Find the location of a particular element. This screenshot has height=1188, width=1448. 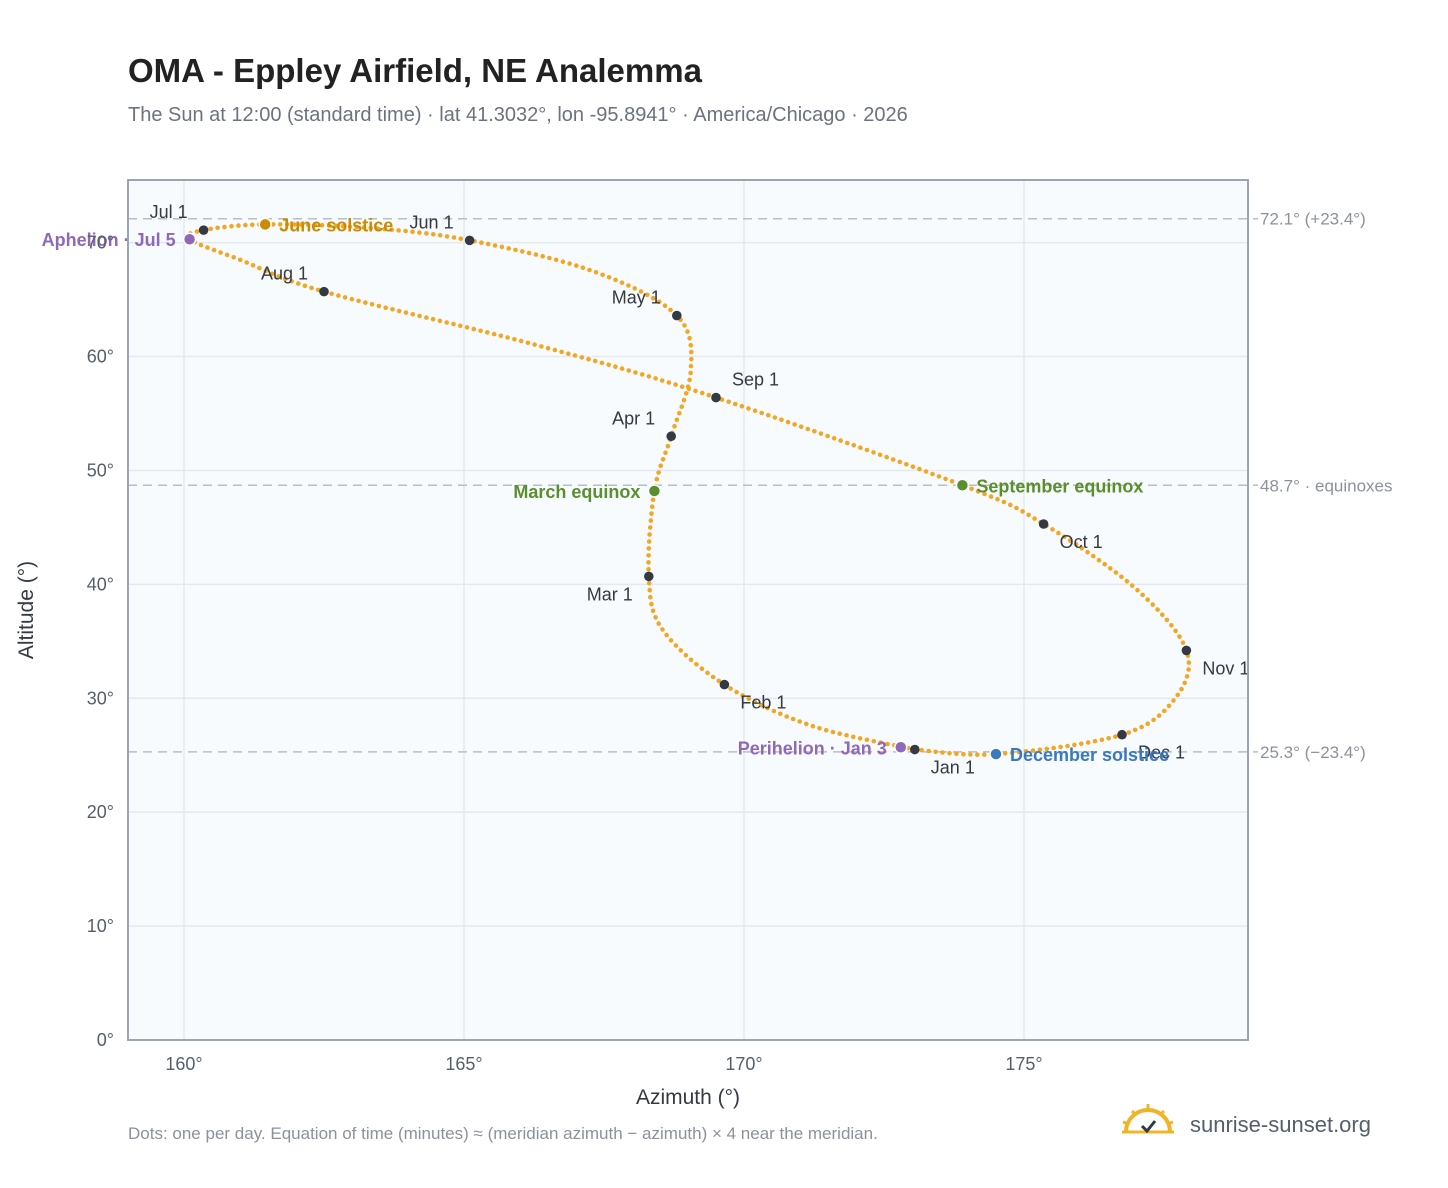

y-tick-label: 70° is located at coordinates (100, 243).